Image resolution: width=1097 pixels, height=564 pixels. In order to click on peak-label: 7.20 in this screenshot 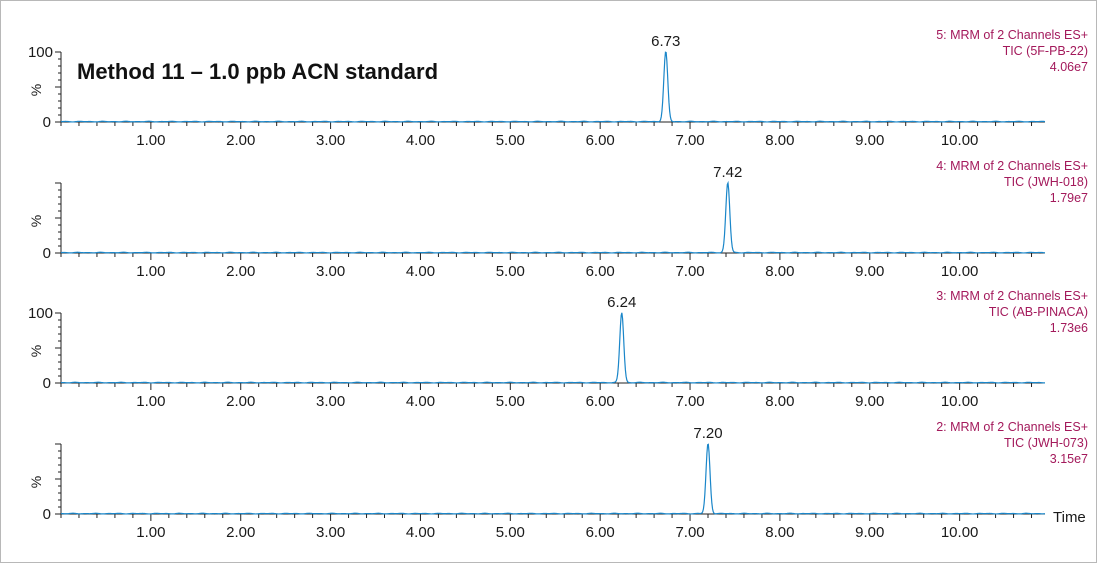, I will do `click(707, 433)`.